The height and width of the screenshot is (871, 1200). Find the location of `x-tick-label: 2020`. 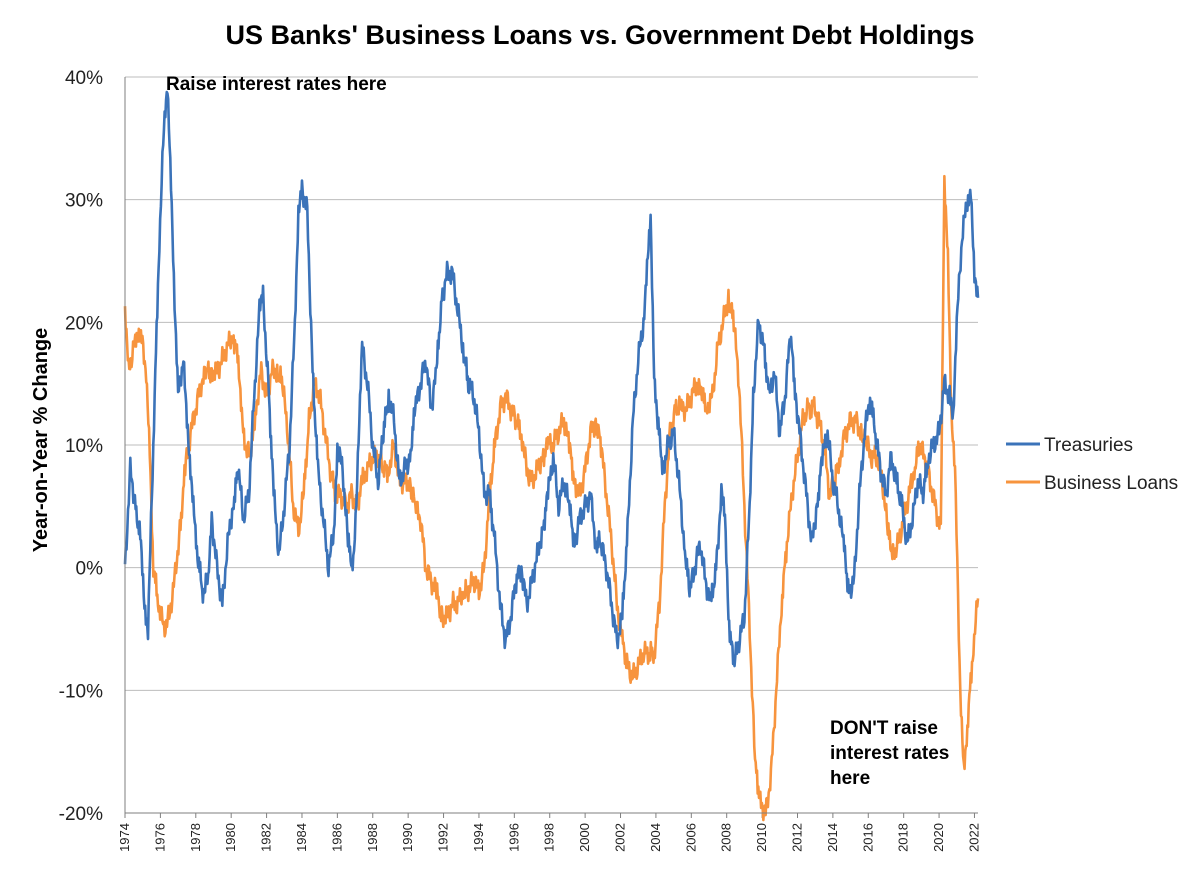

x-tick-label: 2020 is located at coordinates (938, 837).